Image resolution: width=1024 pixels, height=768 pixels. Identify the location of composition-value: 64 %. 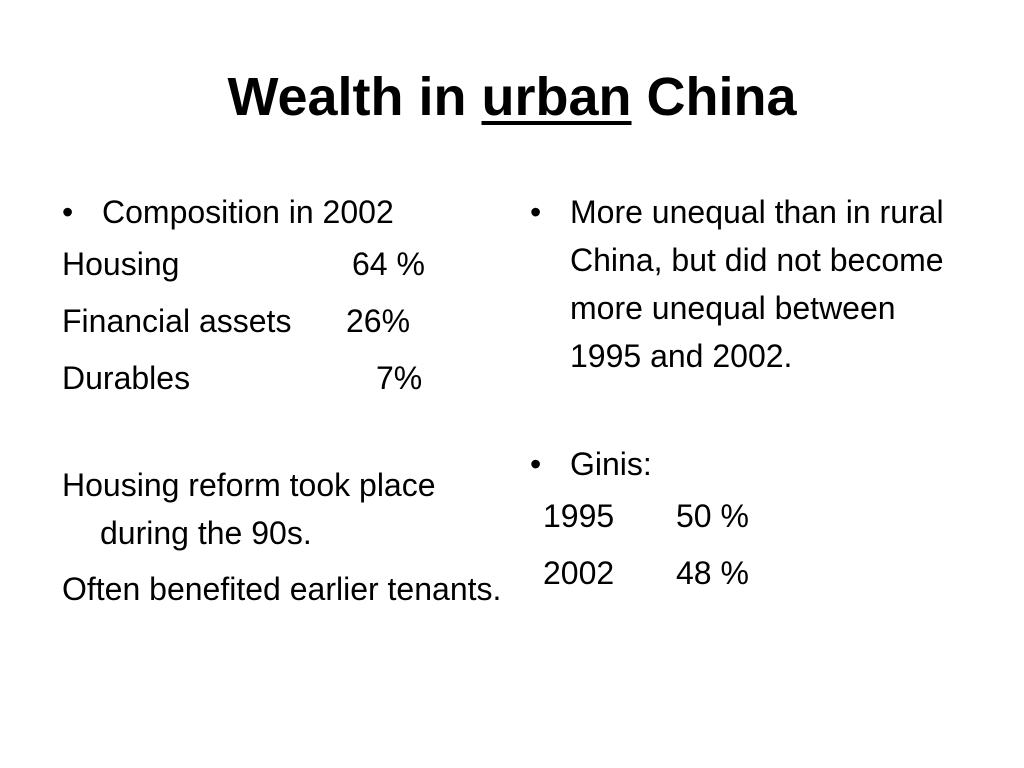
(388, 264).